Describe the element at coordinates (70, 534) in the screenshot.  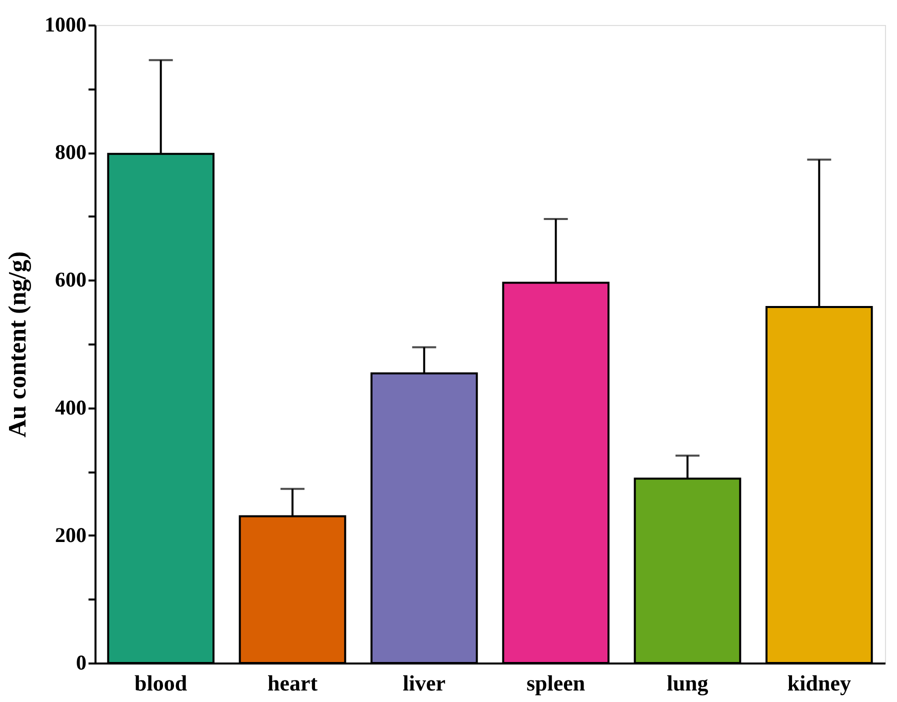
I see `y-tick-label: 200` at that location.